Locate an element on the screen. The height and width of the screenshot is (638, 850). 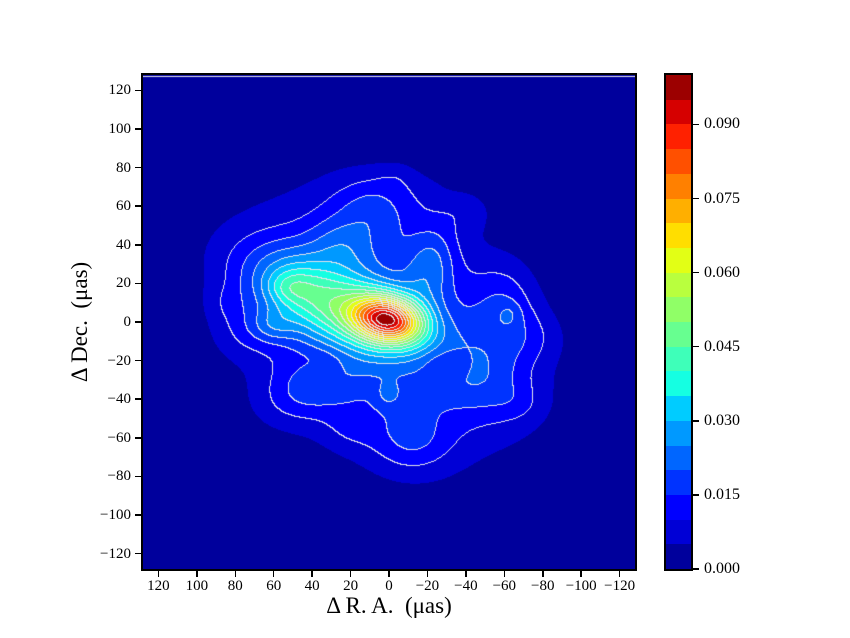
y-tick-label: −60 is located at coordinates (119, 437).